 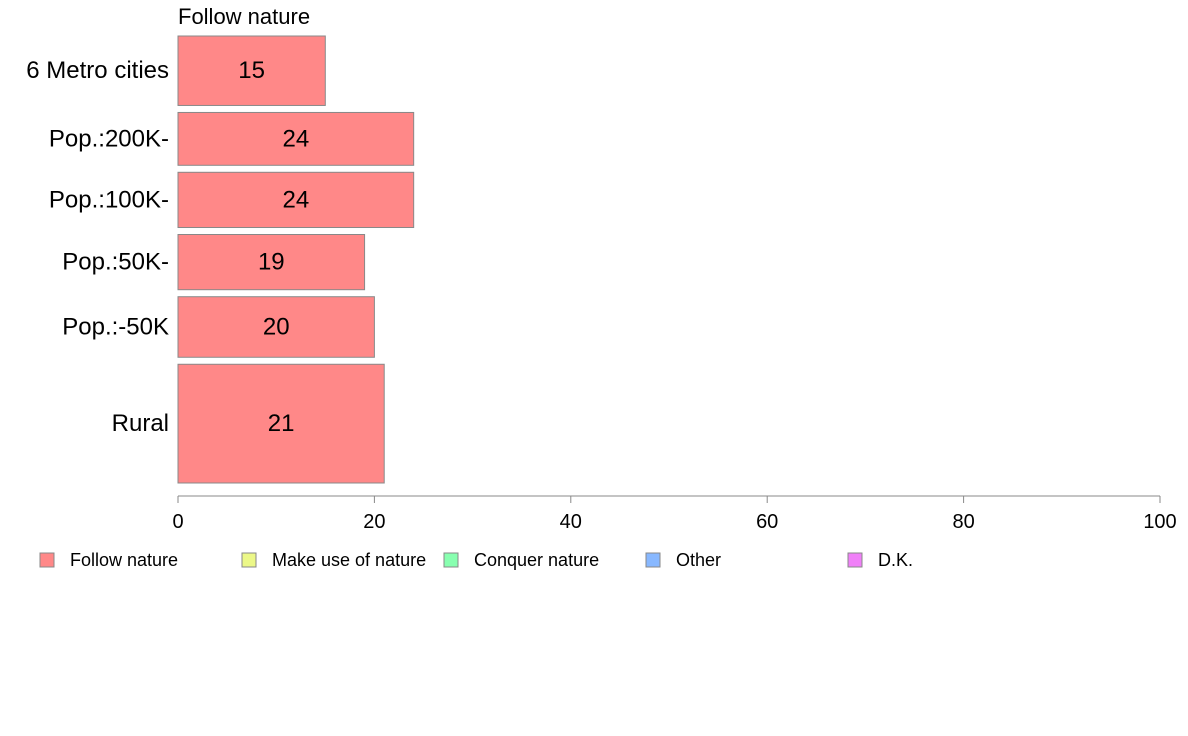 I want to click on value-label-0: 15, so click(x=251, y=70).